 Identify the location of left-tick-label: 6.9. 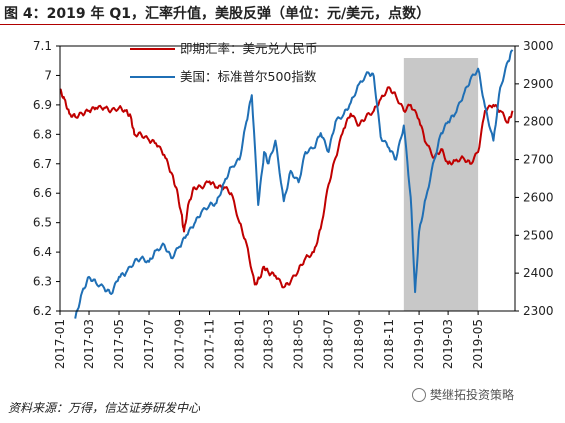
(42, 105).